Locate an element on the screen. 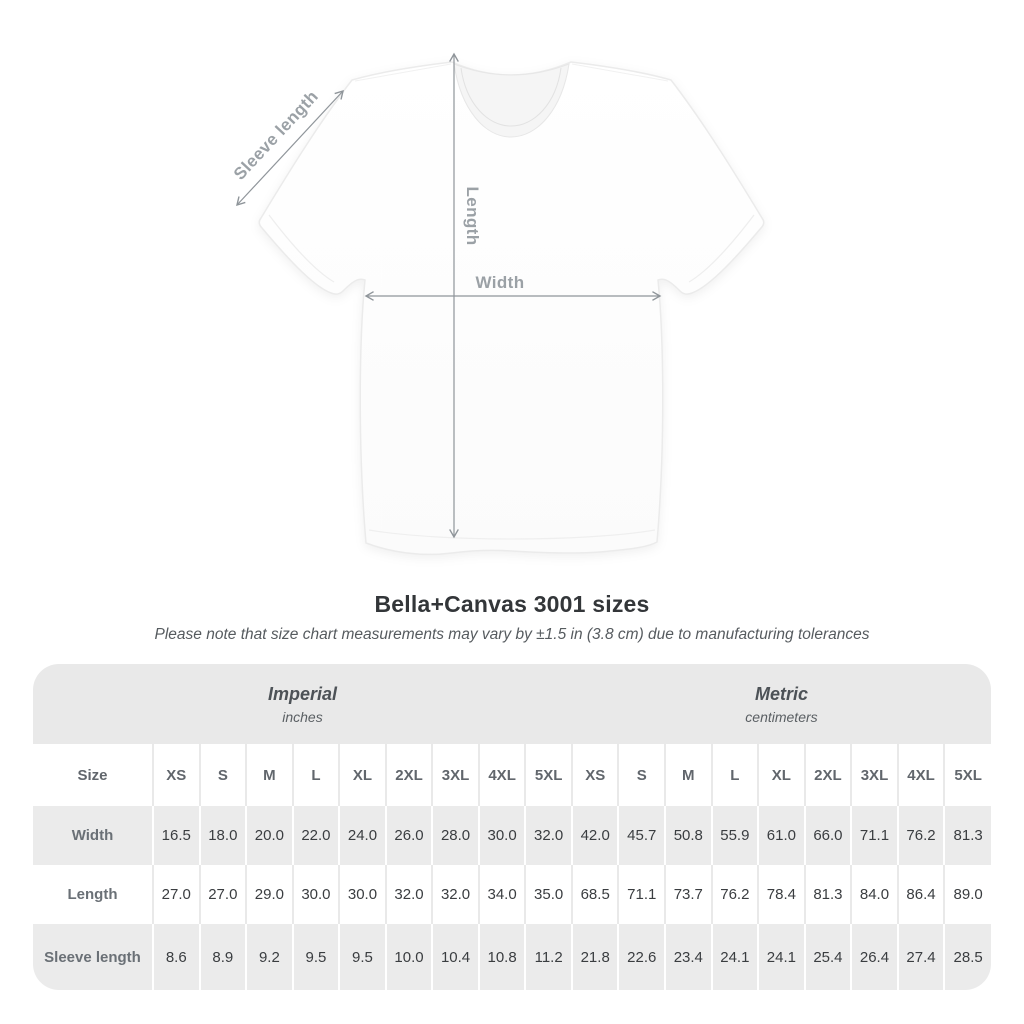  imperial-group-header: Imperial inches is located at coordinates (302, 704).